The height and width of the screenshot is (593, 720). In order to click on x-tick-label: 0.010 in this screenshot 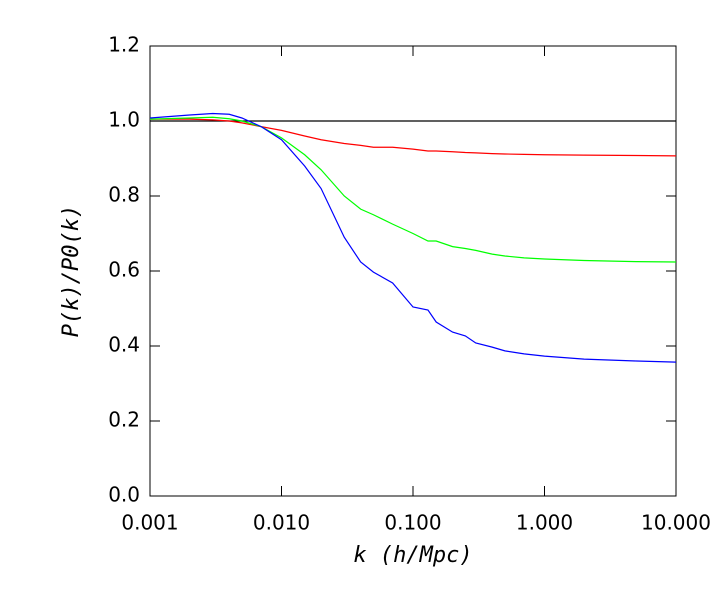, I will do `click(281, 523)`.